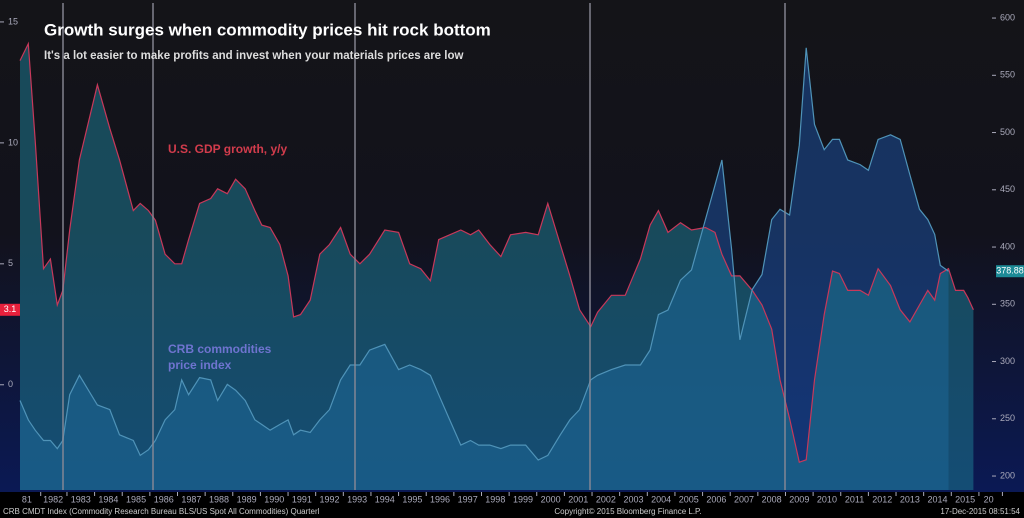 The width and height of the screenshot is (1024, 518). Describe the element at coordinates (1007, 17) in the screenshot. I see `y2-tick-label: 600` at that location.